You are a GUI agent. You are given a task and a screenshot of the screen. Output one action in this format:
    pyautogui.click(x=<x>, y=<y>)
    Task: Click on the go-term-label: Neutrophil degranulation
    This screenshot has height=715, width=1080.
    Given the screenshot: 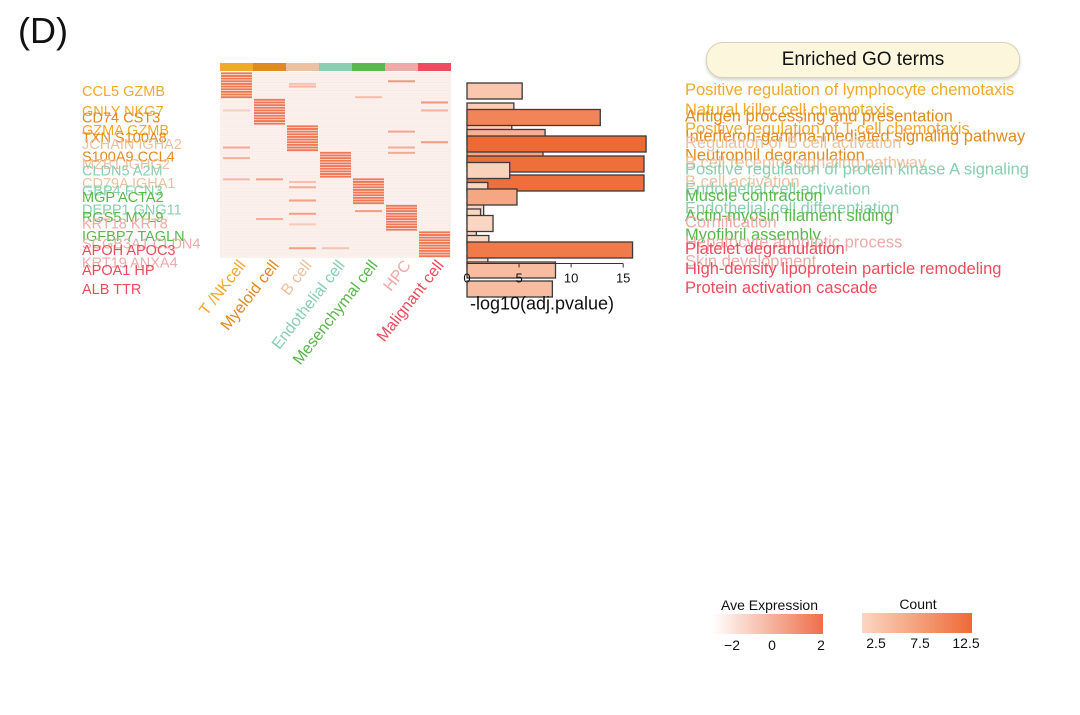 What is the action you would take?
    pyautogui.click(x=775, y=156)
    